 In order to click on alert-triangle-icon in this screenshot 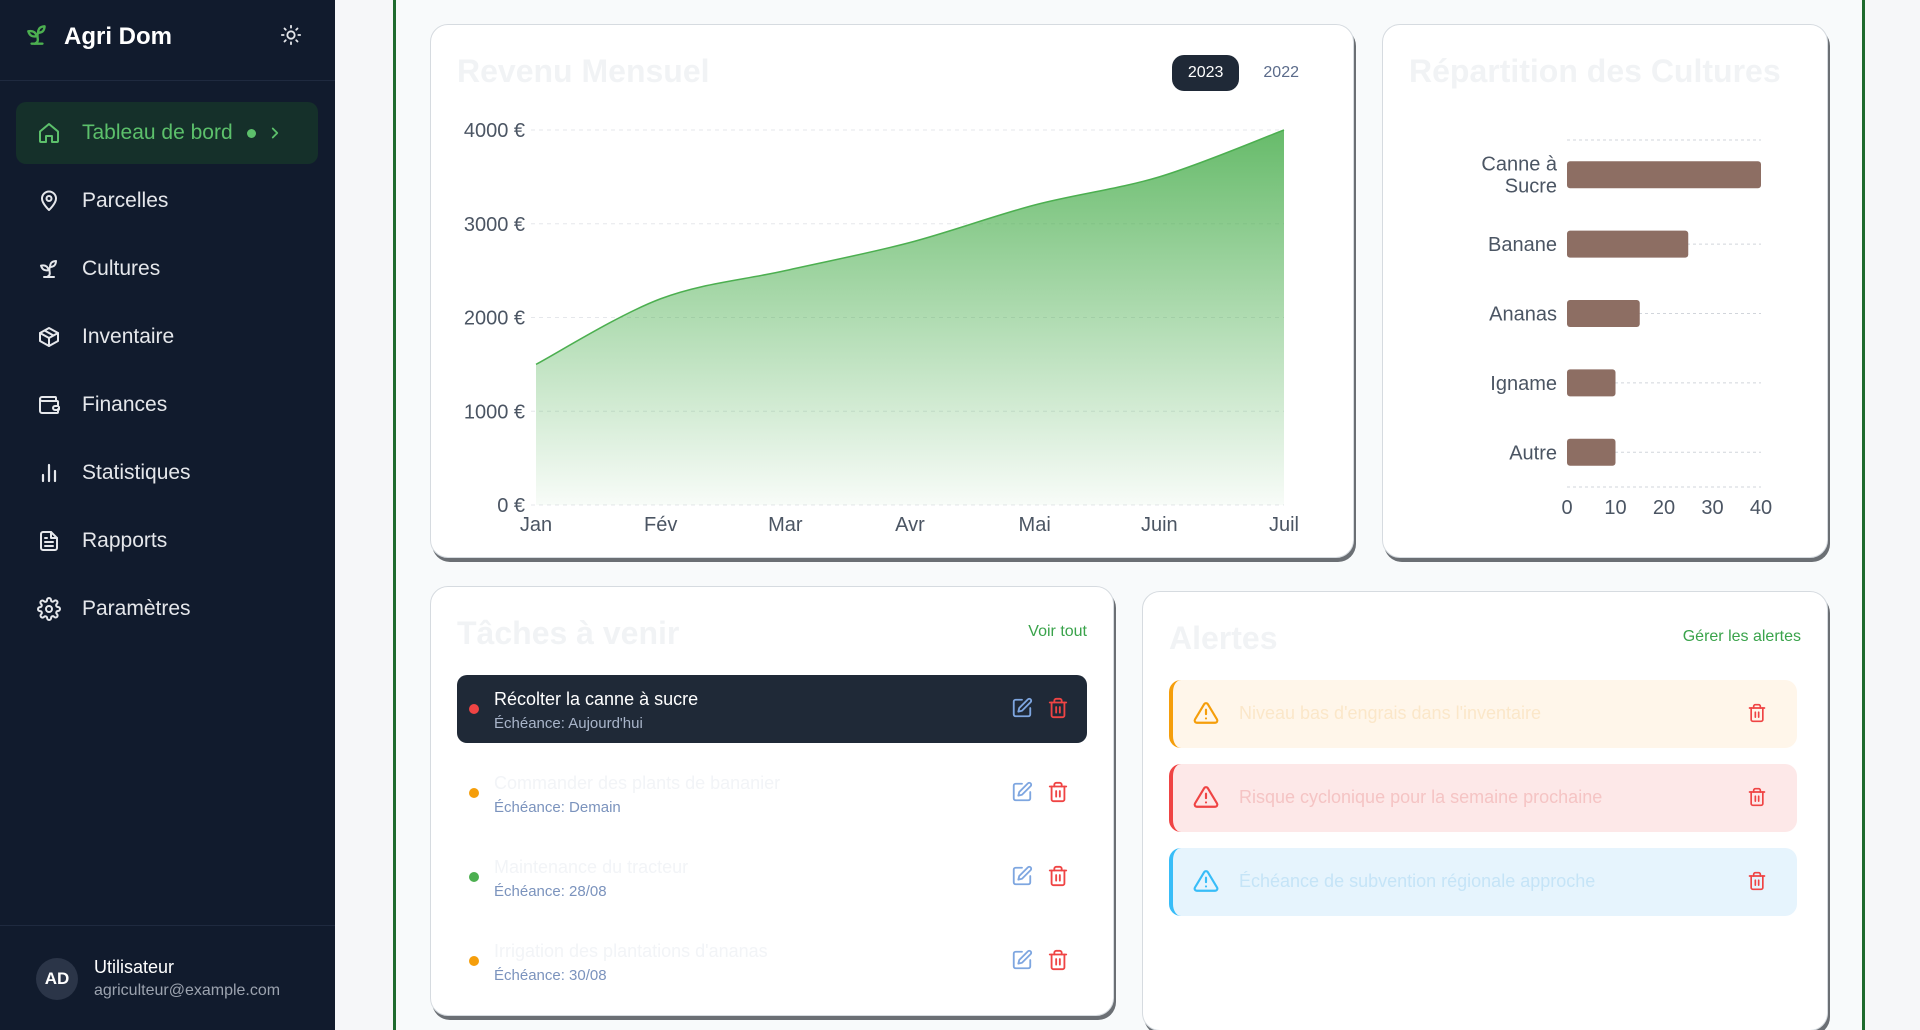, I will do `click(1206, 799)`.